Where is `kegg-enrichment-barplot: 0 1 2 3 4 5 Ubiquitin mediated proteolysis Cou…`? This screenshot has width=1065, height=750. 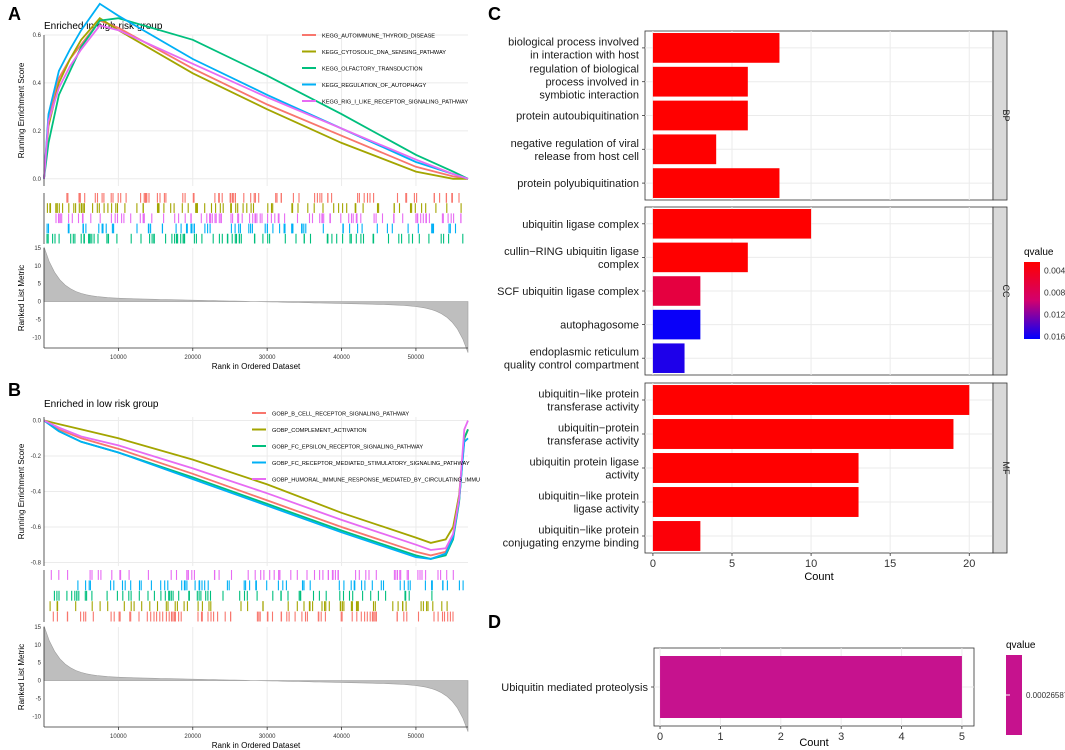 kegg-enrichment-barplot: 0 1 2 3 4 5 Ubiquitin mediated proteolysis Cou… is located at coordinates (783, 694).